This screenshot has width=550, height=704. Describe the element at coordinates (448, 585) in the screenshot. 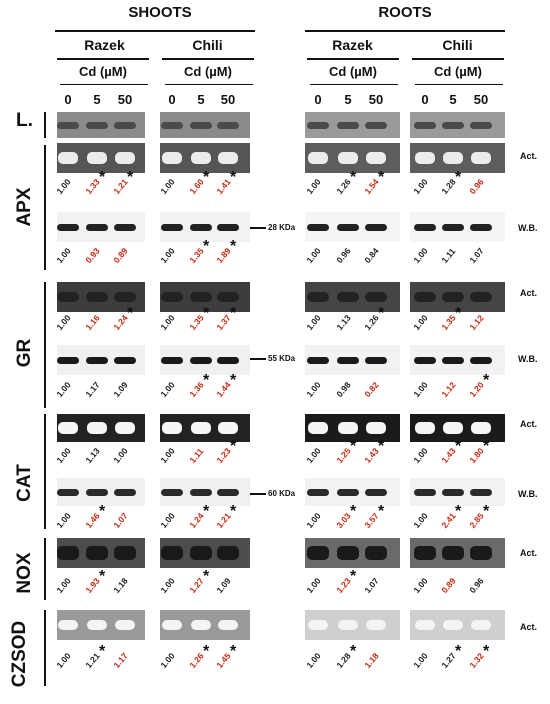

I see `fold-change-value: 0.89` at that location.